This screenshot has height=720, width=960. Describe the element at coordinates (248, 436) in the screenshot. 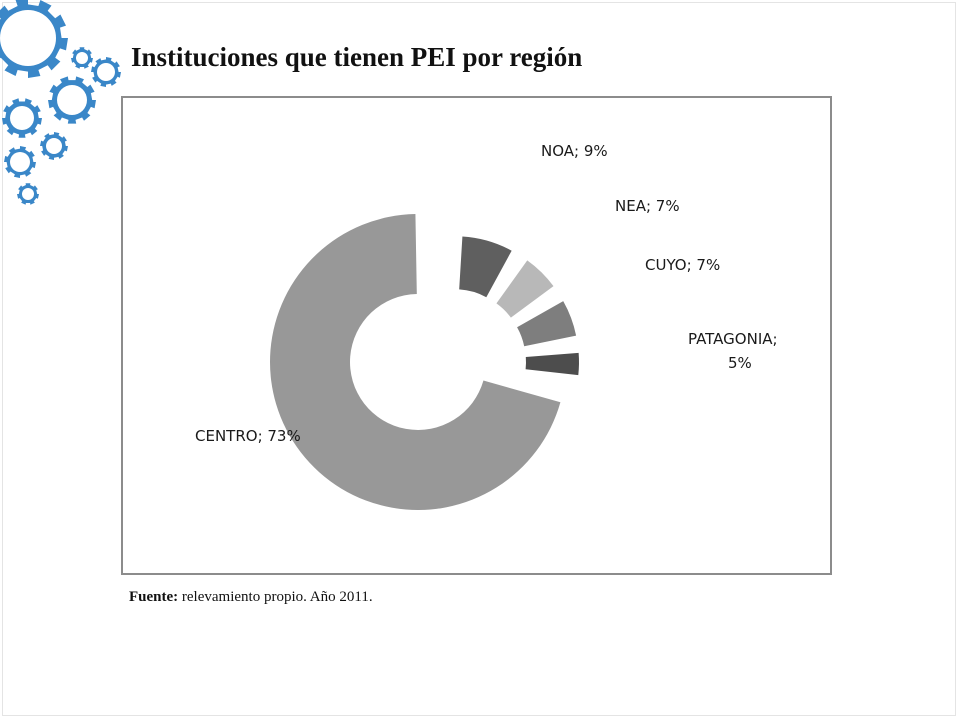

I see `slice-label-centro: CENTRO; 73%` at that location.